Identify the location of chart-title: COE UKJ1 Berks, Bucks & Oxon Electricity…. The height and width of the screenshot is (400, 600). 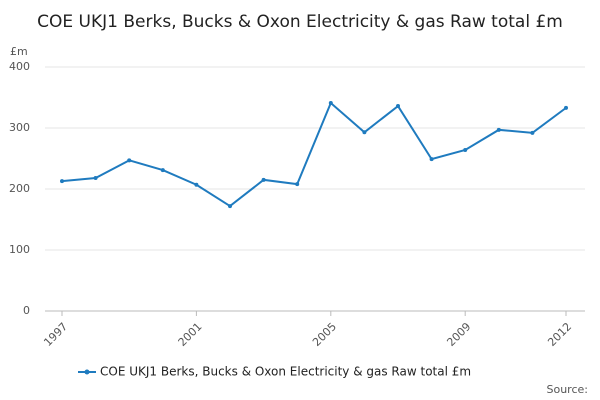
(300, 22).